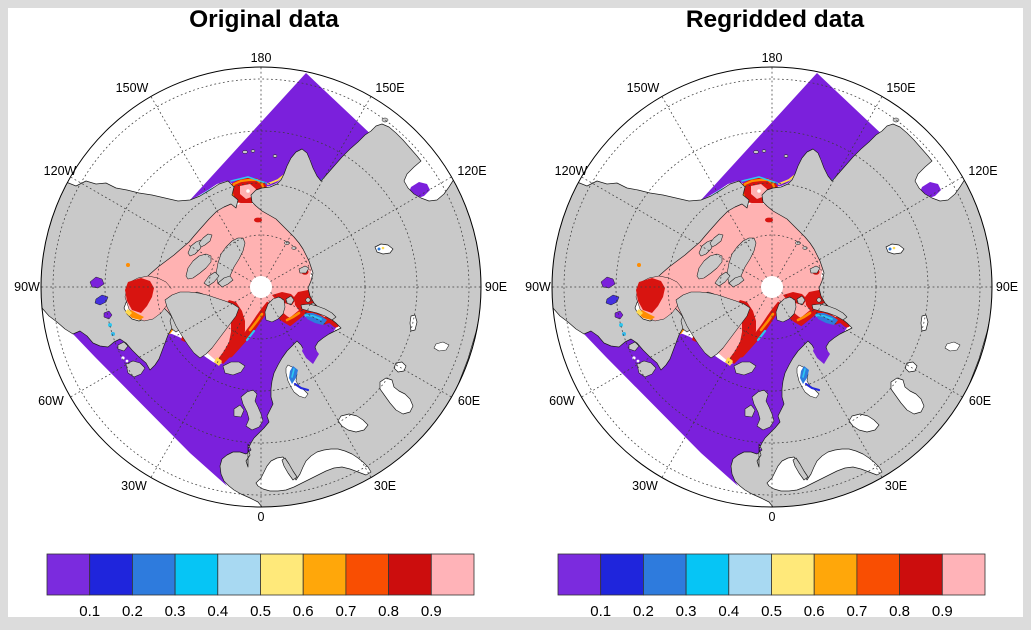  I want to click on svg-text: 60E, so click(469, 401).